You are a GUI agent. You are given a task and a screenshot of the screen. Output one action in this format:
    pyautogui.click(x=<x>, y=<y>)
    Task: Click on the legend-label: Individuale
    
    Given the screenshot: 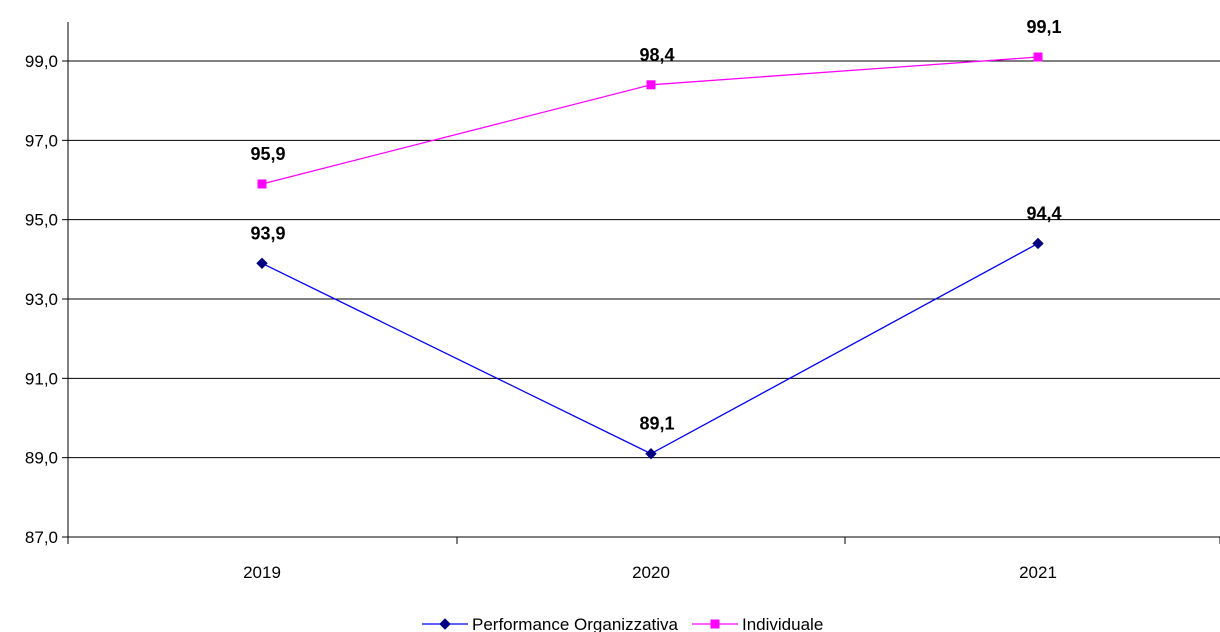 What is the action you would take?
    pyautogui.click(x=782, y=623)
    